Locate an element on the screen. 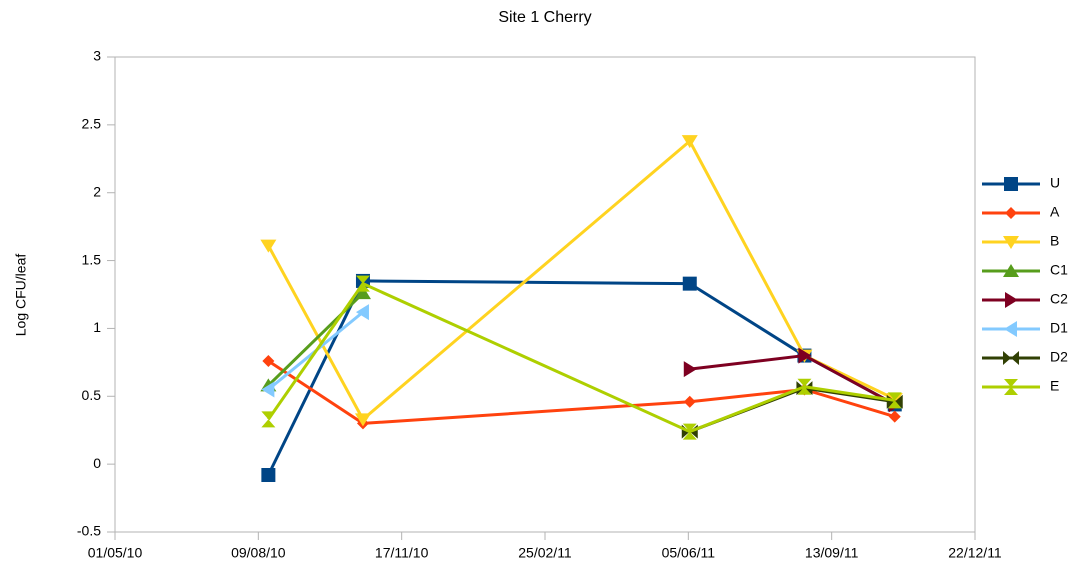  x-tick-label: 25/02/11 is located at coordinates (545, 553).